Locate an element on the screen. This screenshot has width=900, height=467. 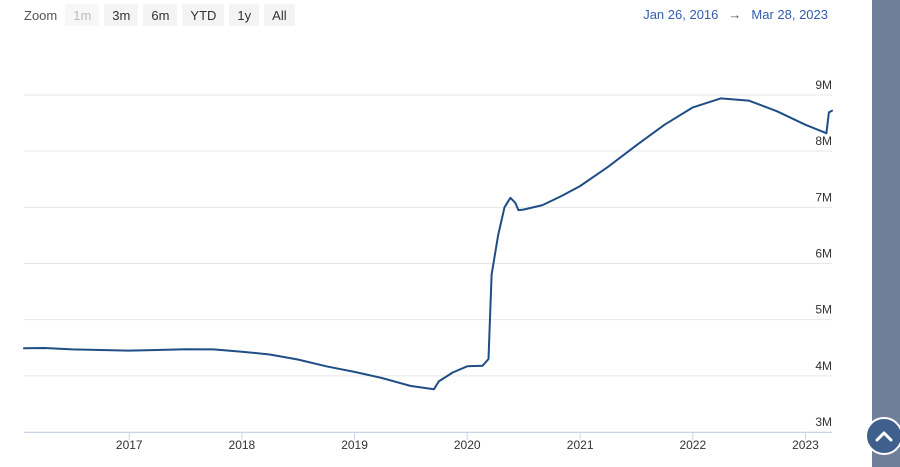
x-tick-label: 2019 is located at coordinates (354, 445).